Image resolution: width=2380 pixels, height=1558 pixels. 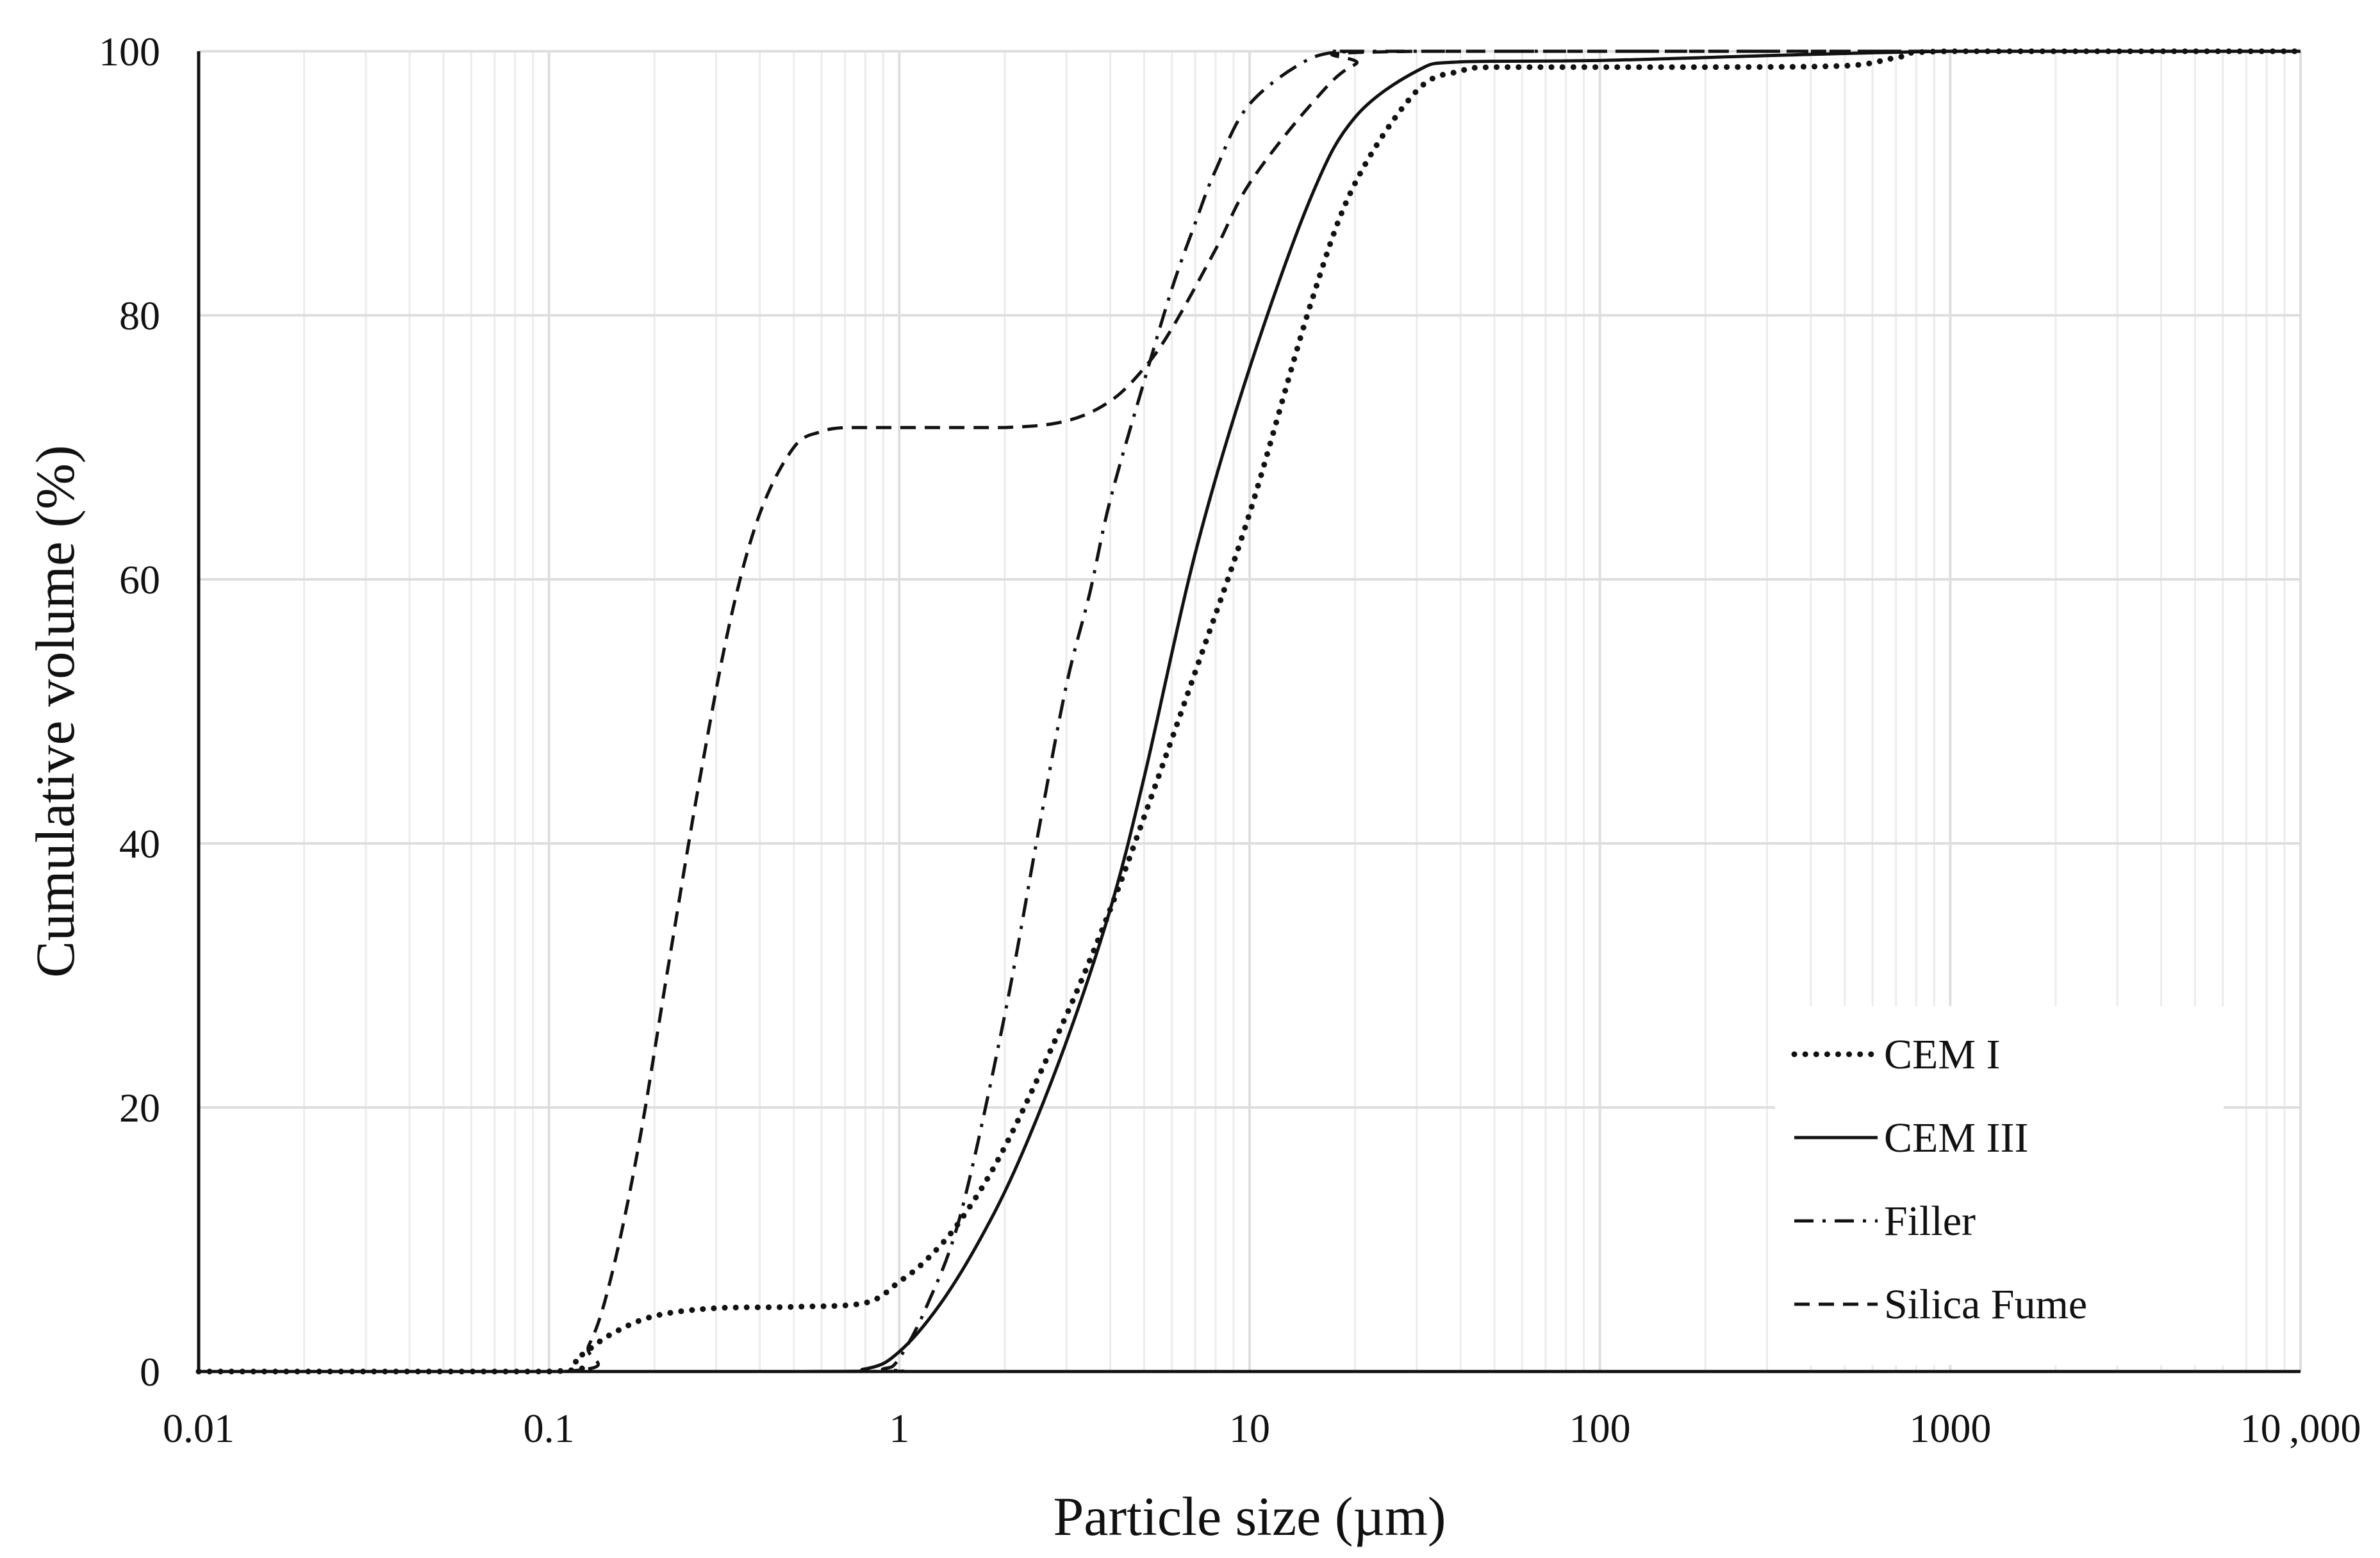 What do you see at coordinates (1986, 1304) in the screenshot?
I see `legend-label-silica-fume: Silica Fume` at bounding box center [1986, 1304].